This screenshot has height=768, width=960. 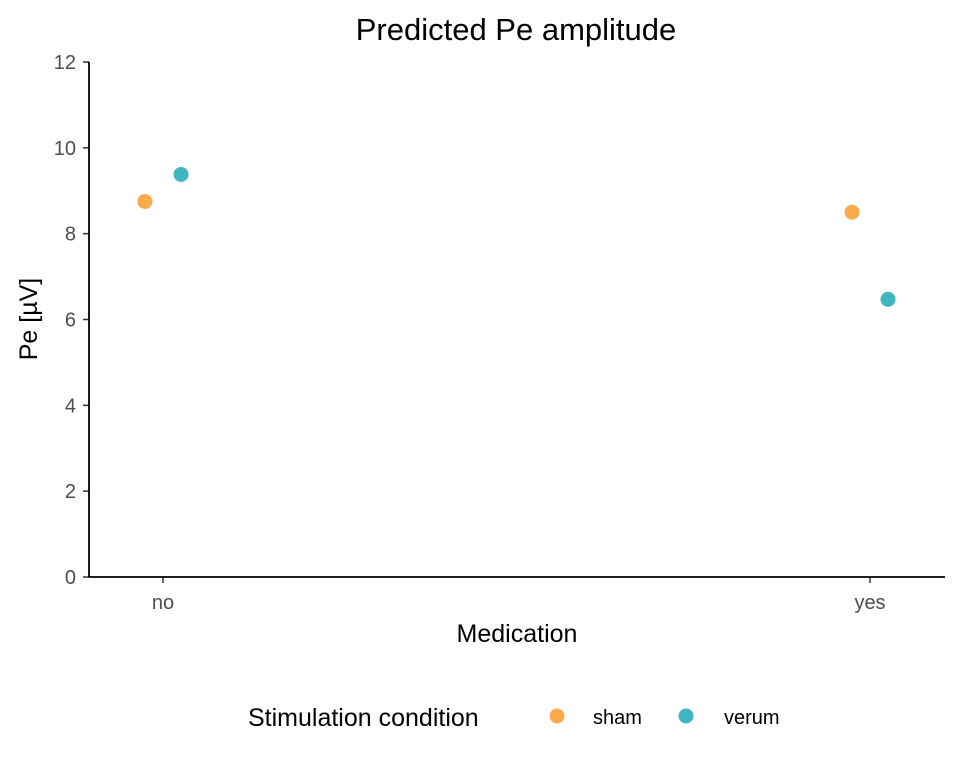 I want to click on y-tick-label: 0, so click(x=70, y=578).